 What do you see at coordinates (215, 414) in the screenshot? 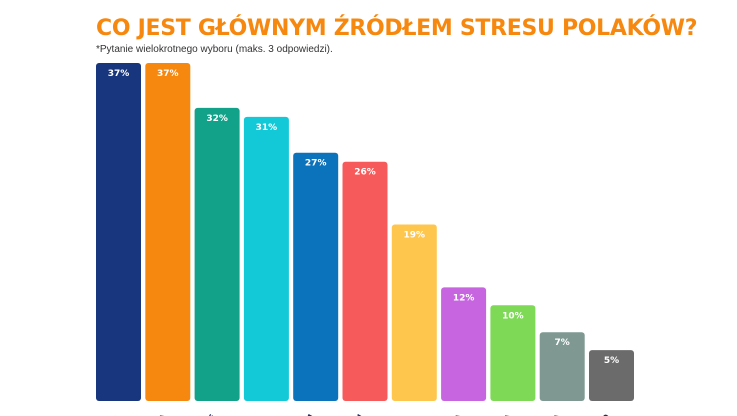
I see `category-tick-label: NEMI` at bounding box center [215, 414].